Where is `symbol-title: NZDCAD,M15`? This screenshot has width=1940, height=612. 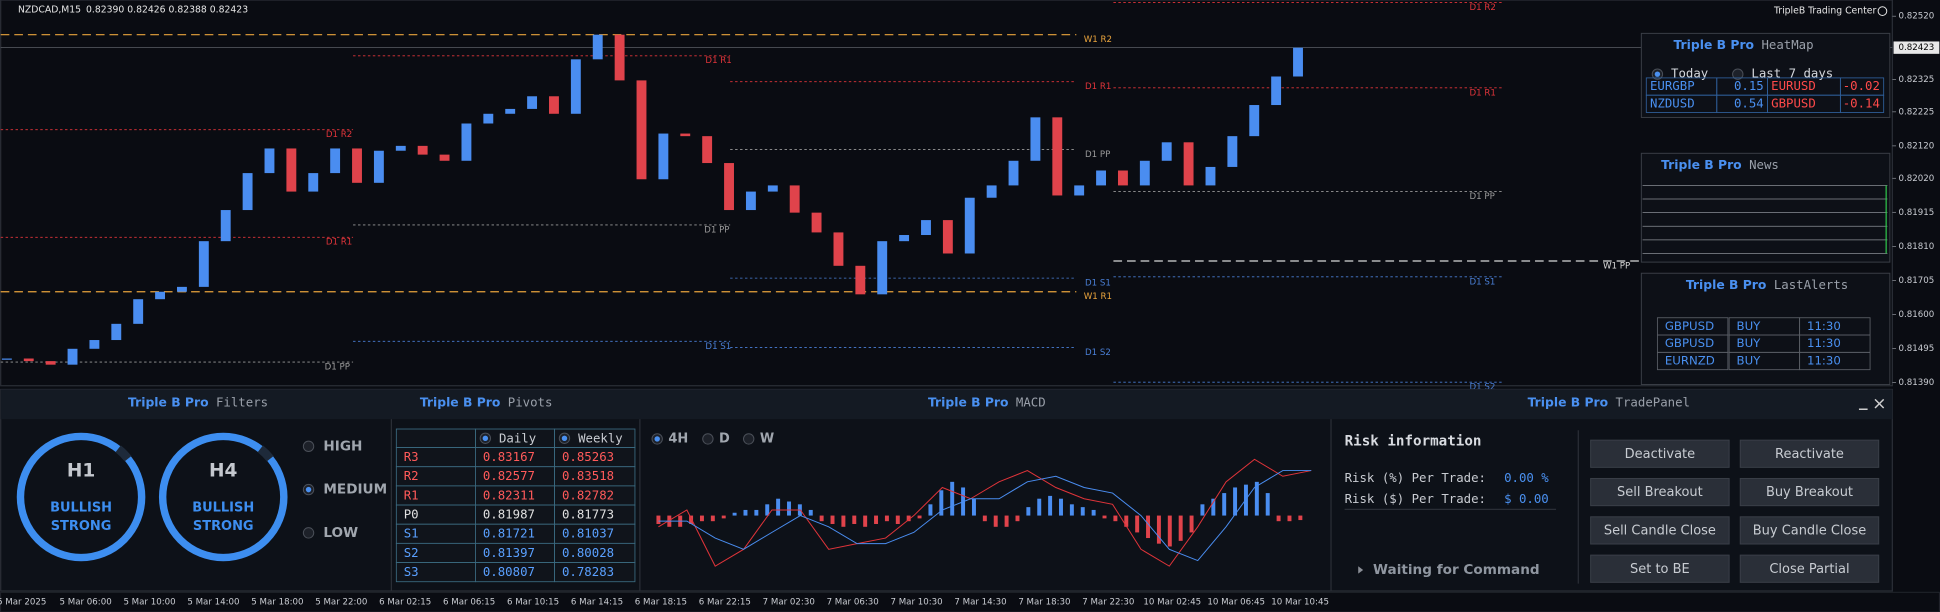
symbol-title: NZDCAD,M15 is located at coordinates (49, 9).